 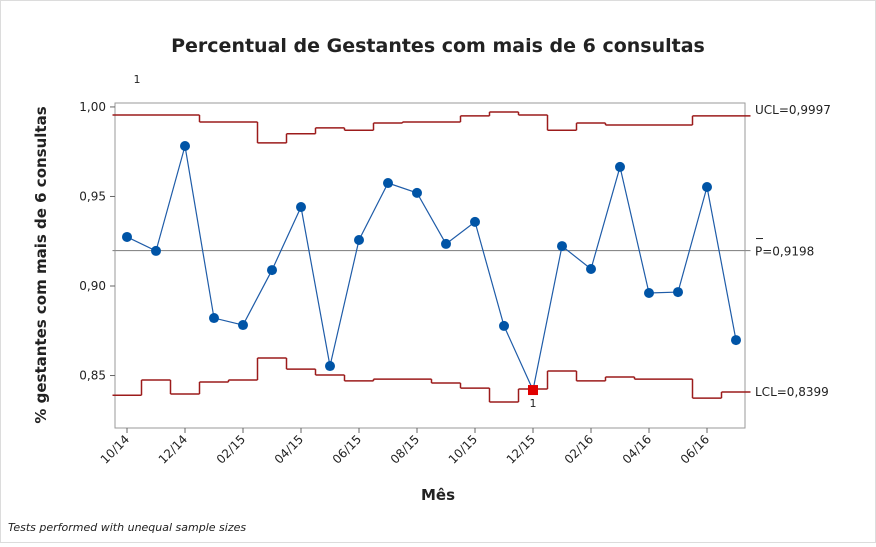 I want to click on y-tick-label: 0,90, so click(x=92, y=286).